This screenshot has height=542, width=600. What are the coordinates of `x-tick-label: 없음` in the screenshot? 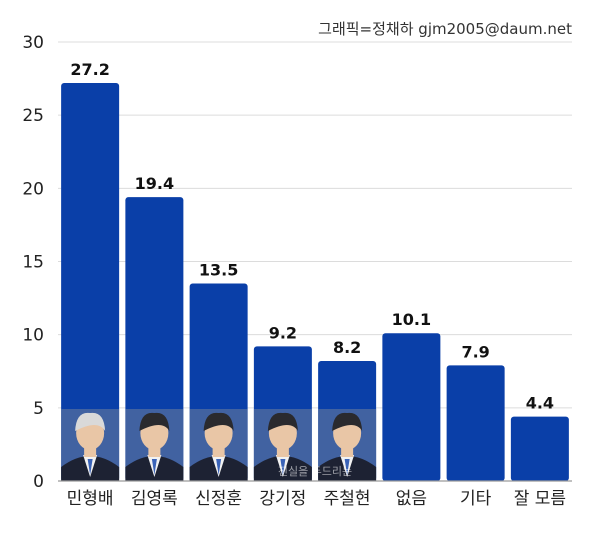 It's located at (411, 499).